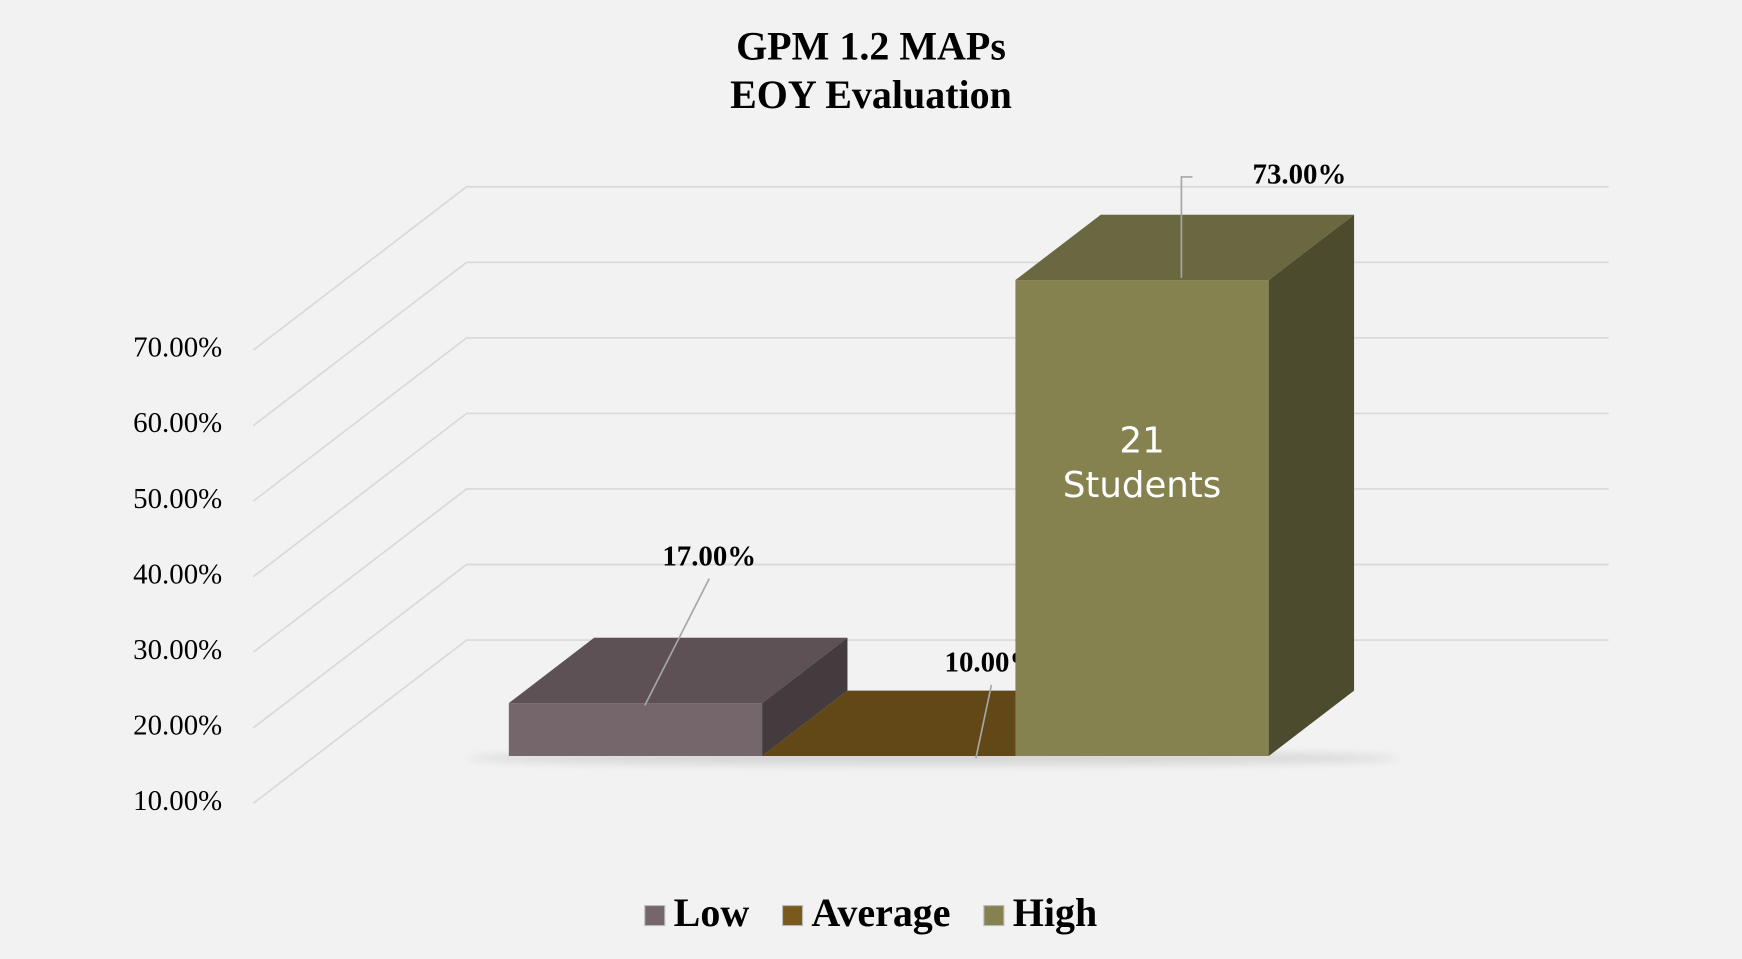  I want to click on y-tick-label: 50.00%, so click(177, 499).